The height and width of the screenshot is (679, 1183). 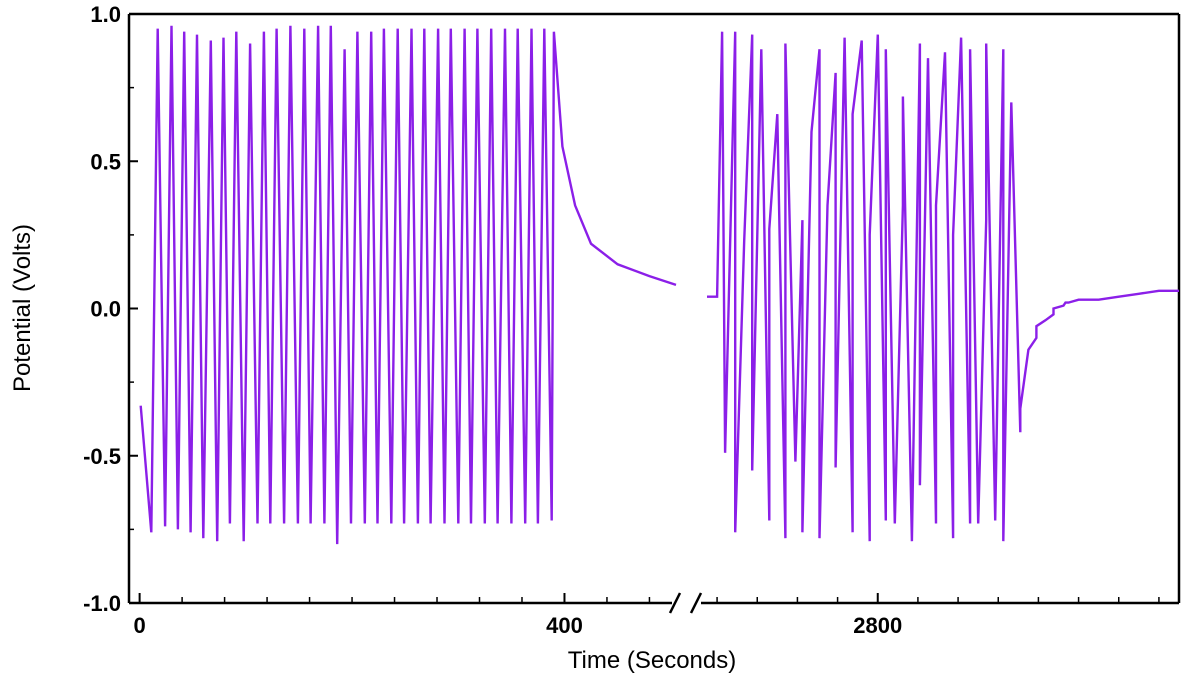 What do you see at coordinates (652, 660) in the screenshot?
I see `x-axis-title: Time (Seconds)` at bounding box center [652, 660].